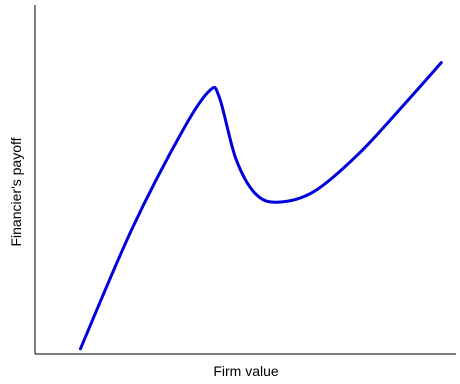 This screenshot has width=460, height=384. I want to click on y-axis-label: Financier's payoff, so click(16, 191).